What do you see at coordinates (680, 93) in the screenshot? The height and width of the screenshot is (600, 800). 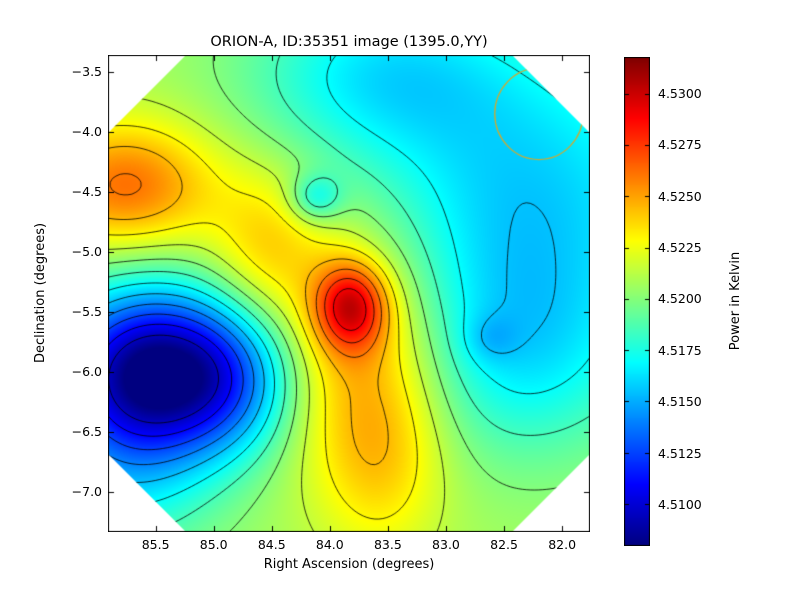 I see `colorbar-tick-label: 4.5300` at bounding box center [680, 93].